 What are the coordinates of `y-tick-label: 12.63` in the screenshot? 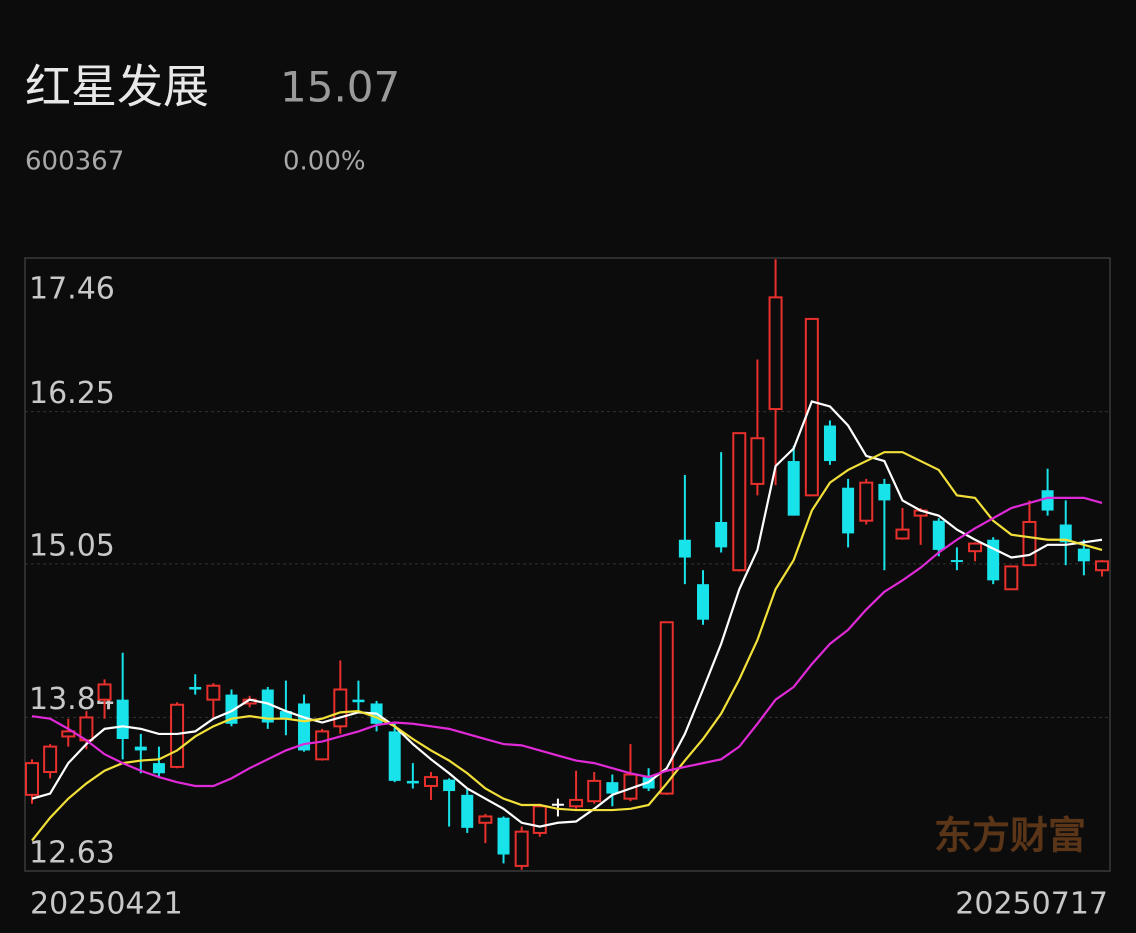 It's located at (72, 853).